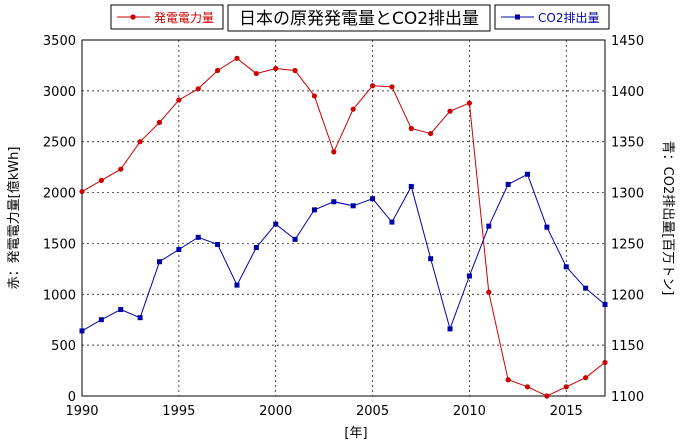 The width and height of the screenshot is (684, 445). I want to click on x-tick-label: 1995, so click(178, 411).